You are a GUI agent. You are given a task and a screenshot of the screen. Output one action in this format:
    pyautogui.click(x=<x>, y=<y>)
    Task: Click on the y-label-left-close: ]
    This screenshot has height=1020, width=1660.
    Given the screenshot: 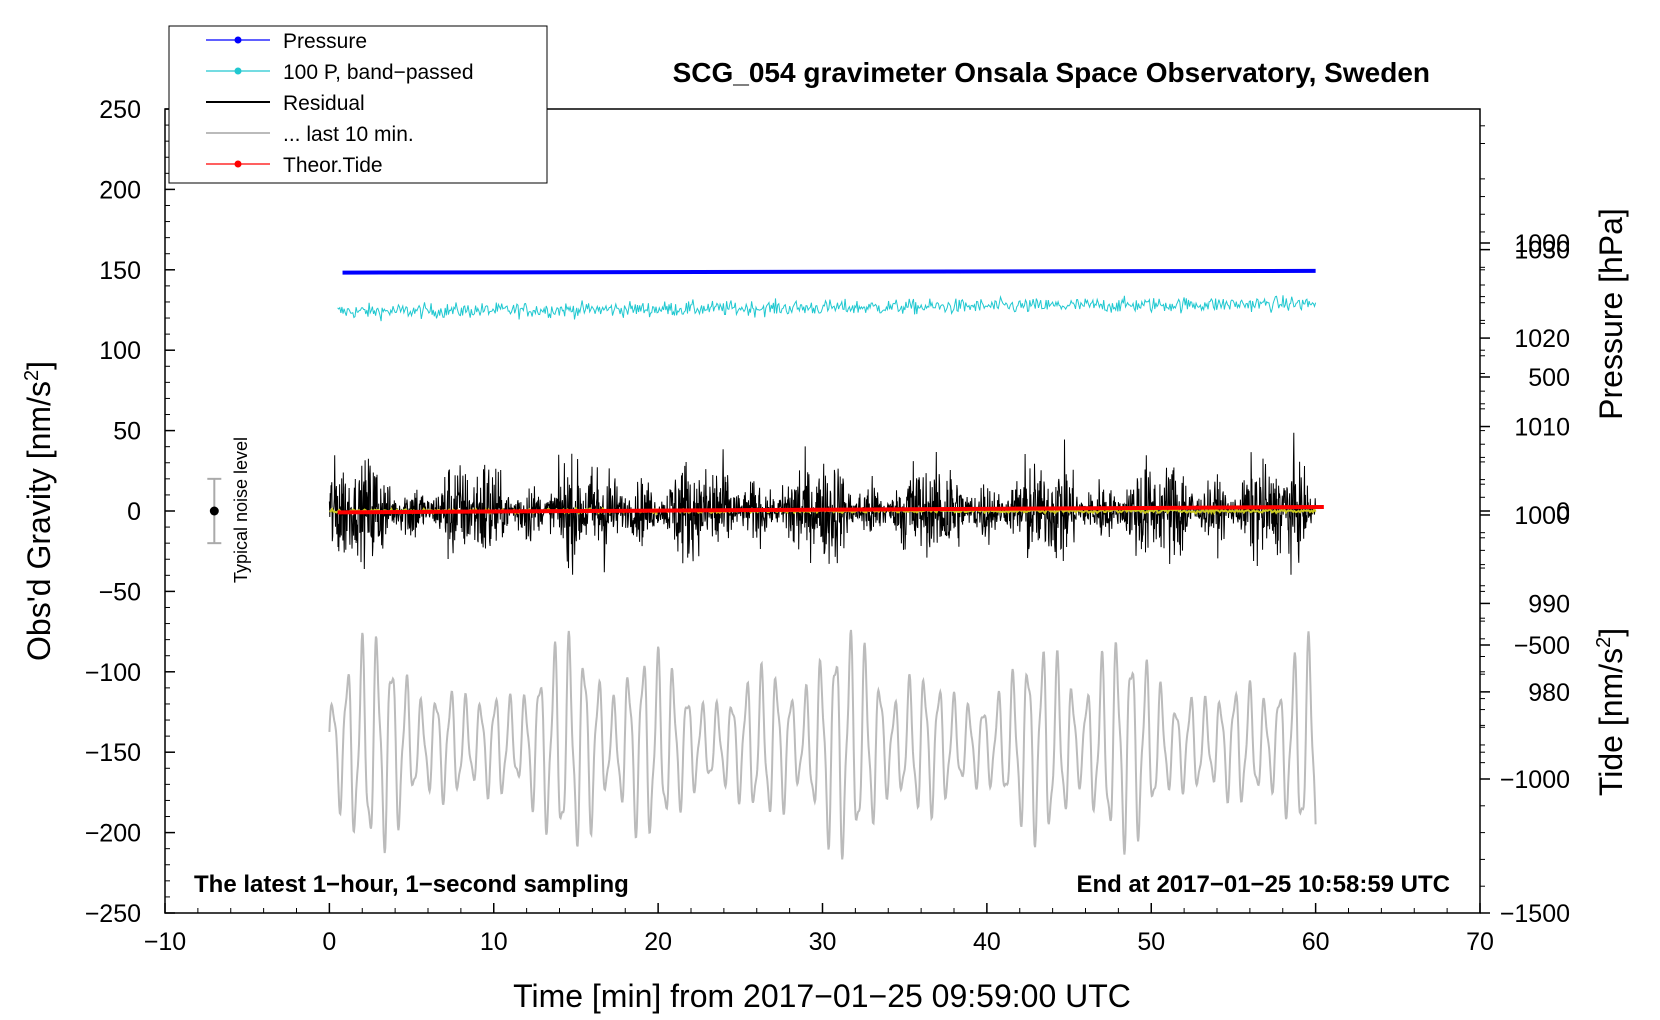 What is the action you would take?
    pyautogui.click(x=39, y=365)
    